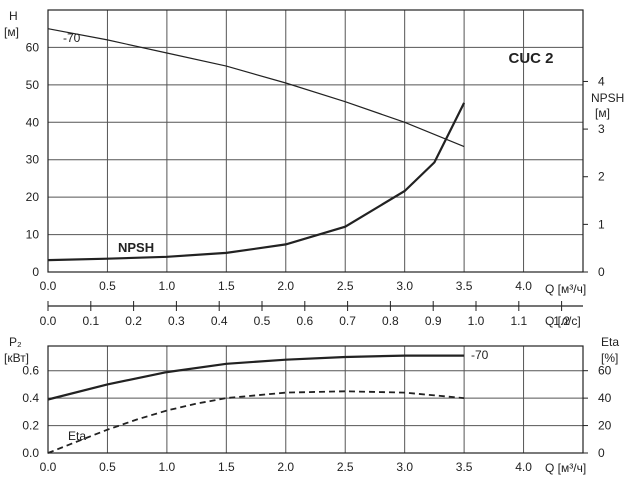 The image size is (640, 484). What do you see at coordinates (285, 467) in the screenshot?
I see `power-x-tick-label: 2.0` at bounding box center [285, 467].